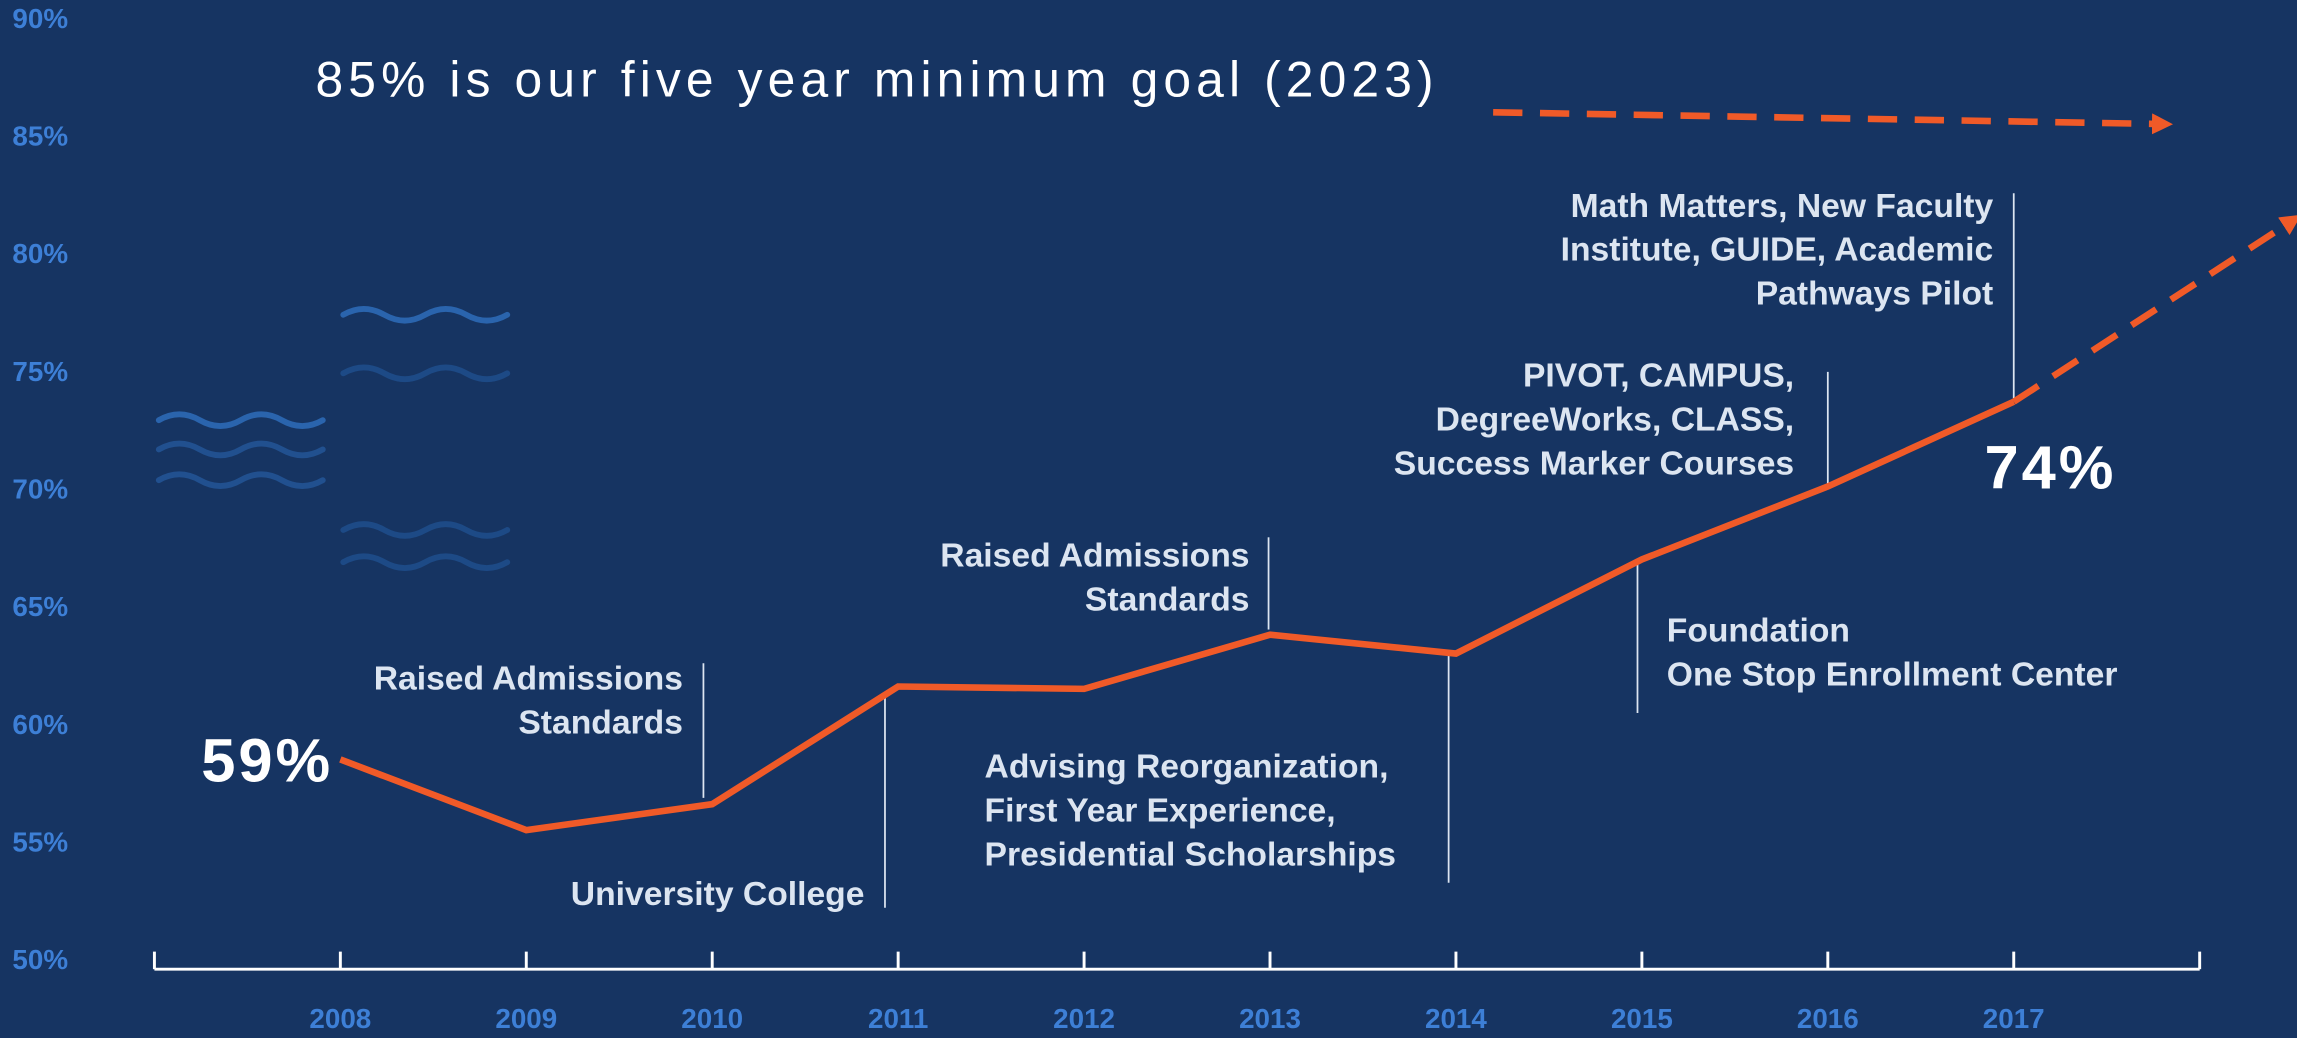  What do you see at coordinates (1270, 1018) in the screenshot?
I see `x-tick-label: 2013` at bounding box center [1270, 1018].